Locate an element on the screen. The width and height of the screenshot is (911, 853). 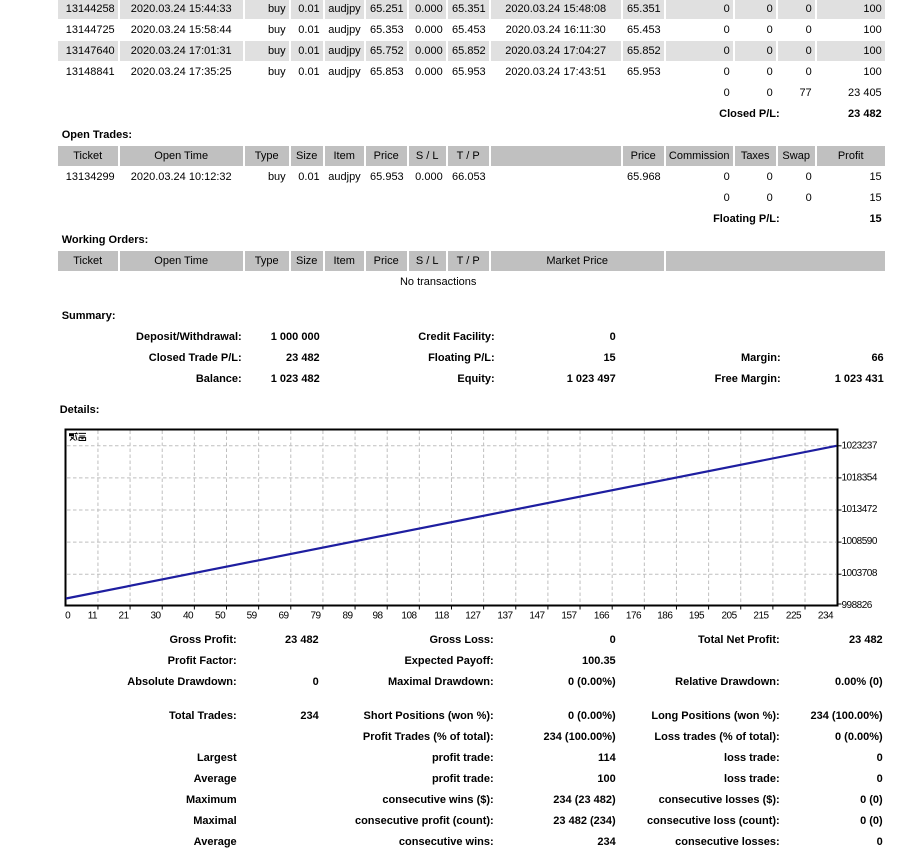
svg-text: 195 is located at coordinates (697, 615).